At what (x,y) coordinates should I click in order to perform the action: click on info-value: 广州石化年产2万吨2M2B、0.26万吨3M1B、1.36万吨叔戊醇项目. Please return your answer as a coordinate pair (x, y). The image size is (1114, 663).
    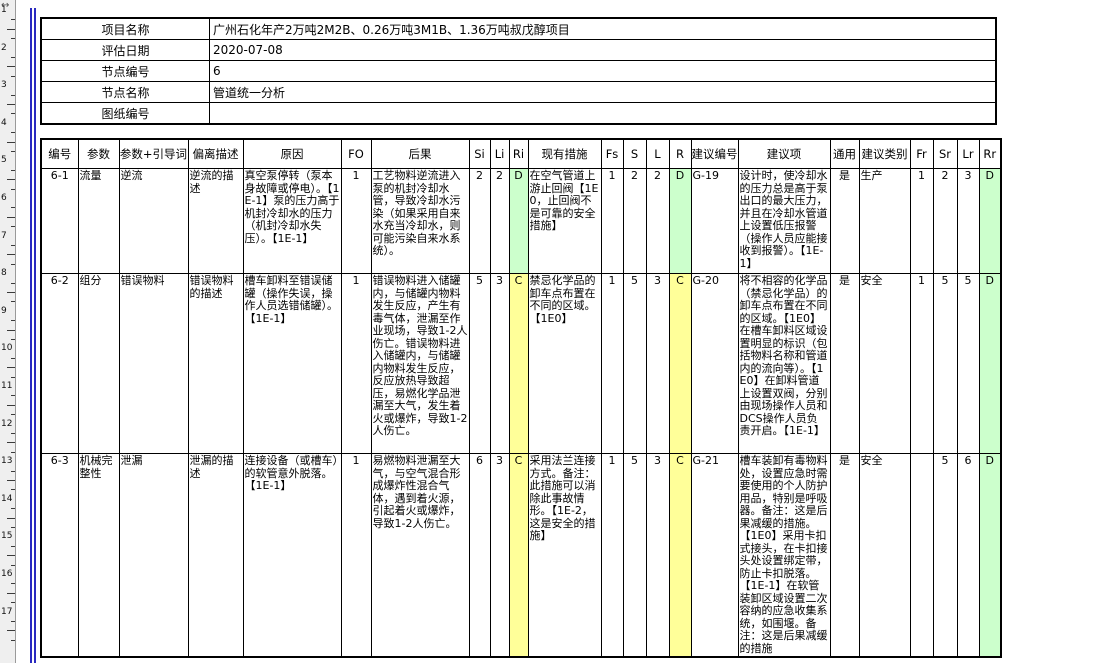
    Looking at the image, I should click on (603, 28).